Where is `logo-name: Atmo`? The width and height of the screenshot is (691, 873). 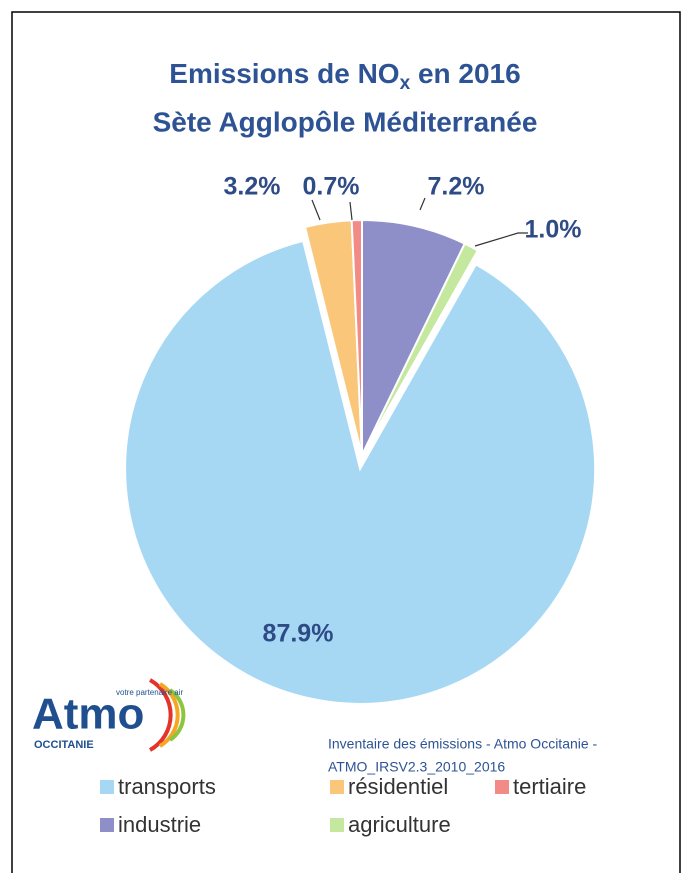 logo-name: Atmo is located at coordinates (88, 714).